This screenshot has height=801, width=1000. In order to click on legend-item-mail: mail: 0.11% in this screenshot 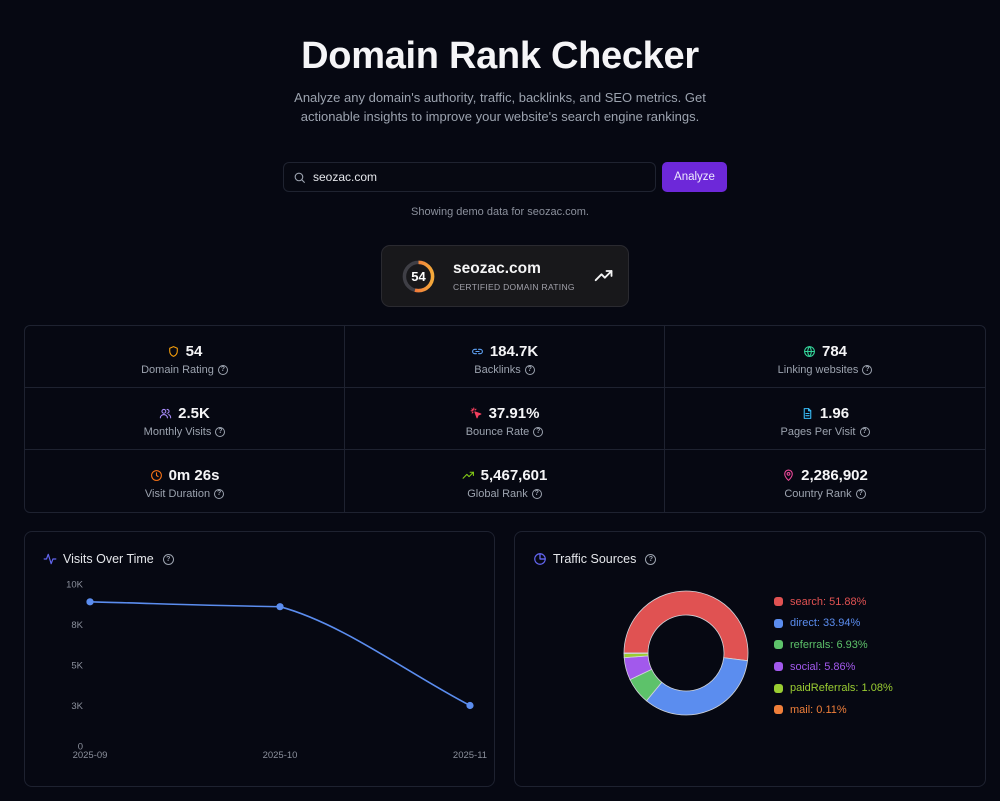, I will do `click(833, 710)`.